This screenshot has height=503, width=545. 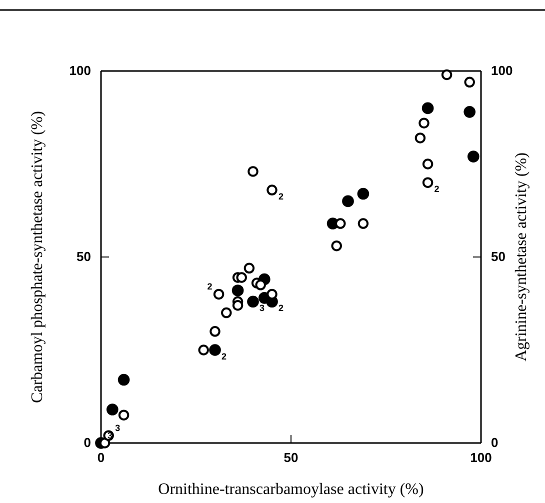 I want to click on y-tick-label: 50, so click(x=83, y=256).